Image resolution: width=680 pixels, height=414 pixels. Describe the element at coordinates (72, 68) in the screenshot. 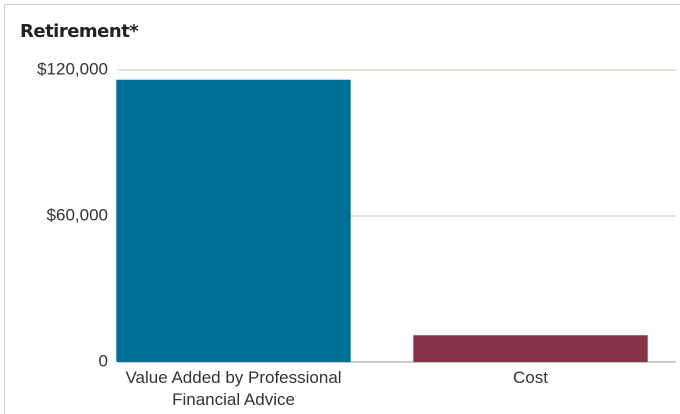

I see `y-tick-label: $120,000` at that location.